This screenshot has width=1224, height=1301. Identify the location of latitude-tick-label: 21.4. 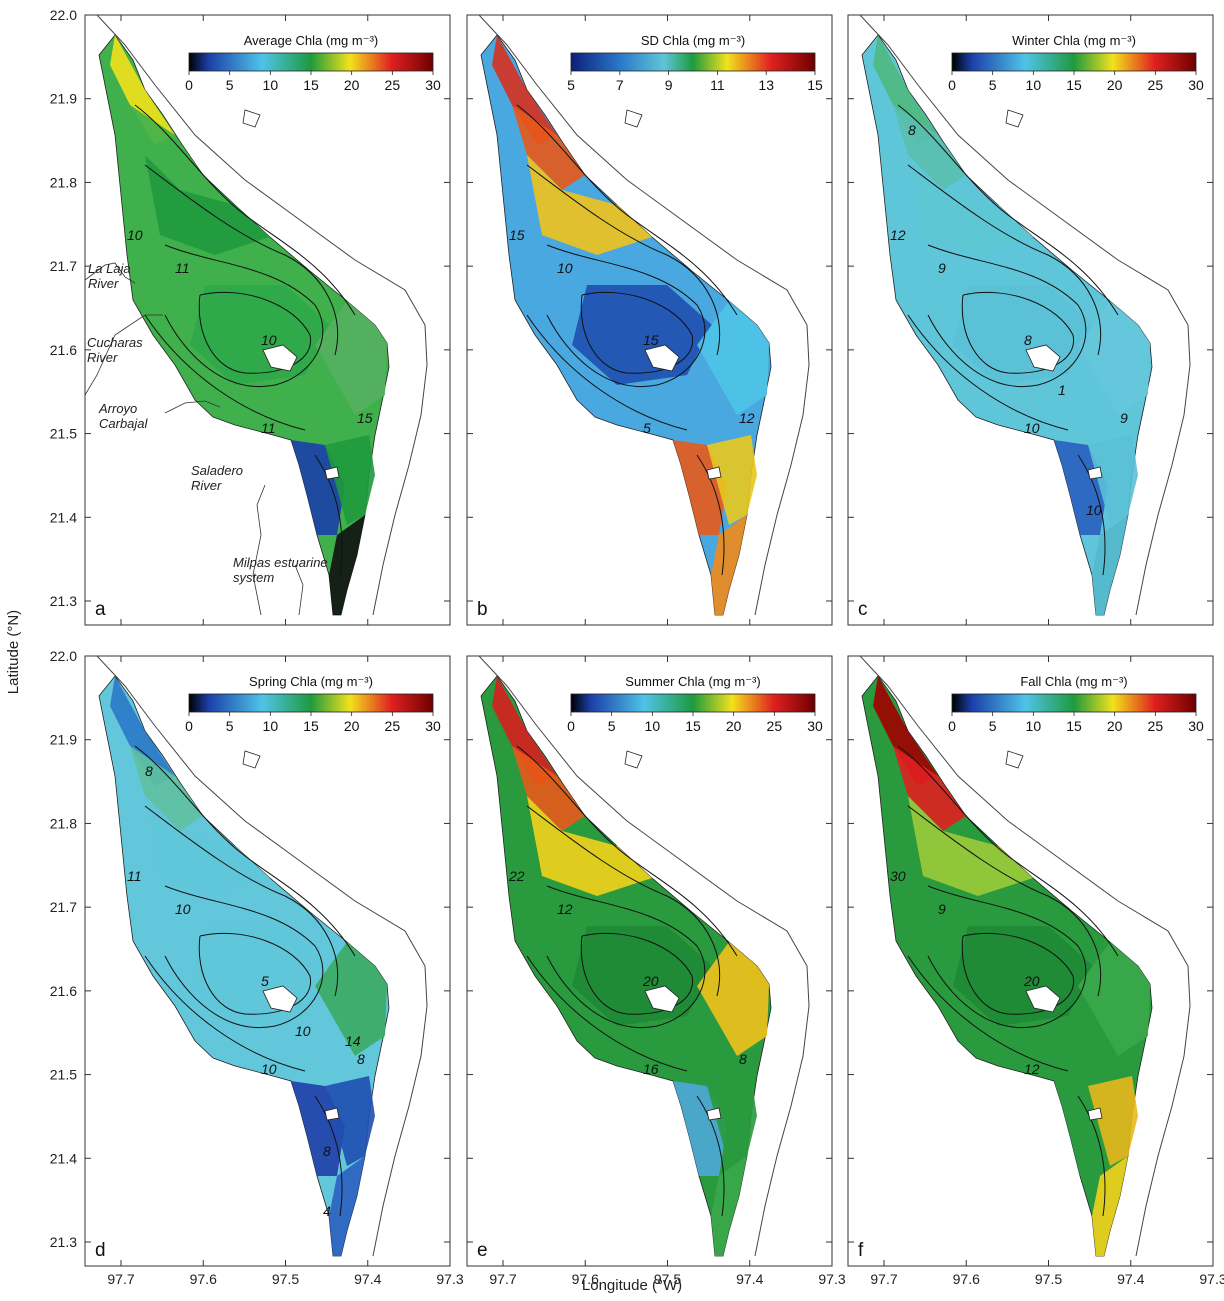
(63, 517).